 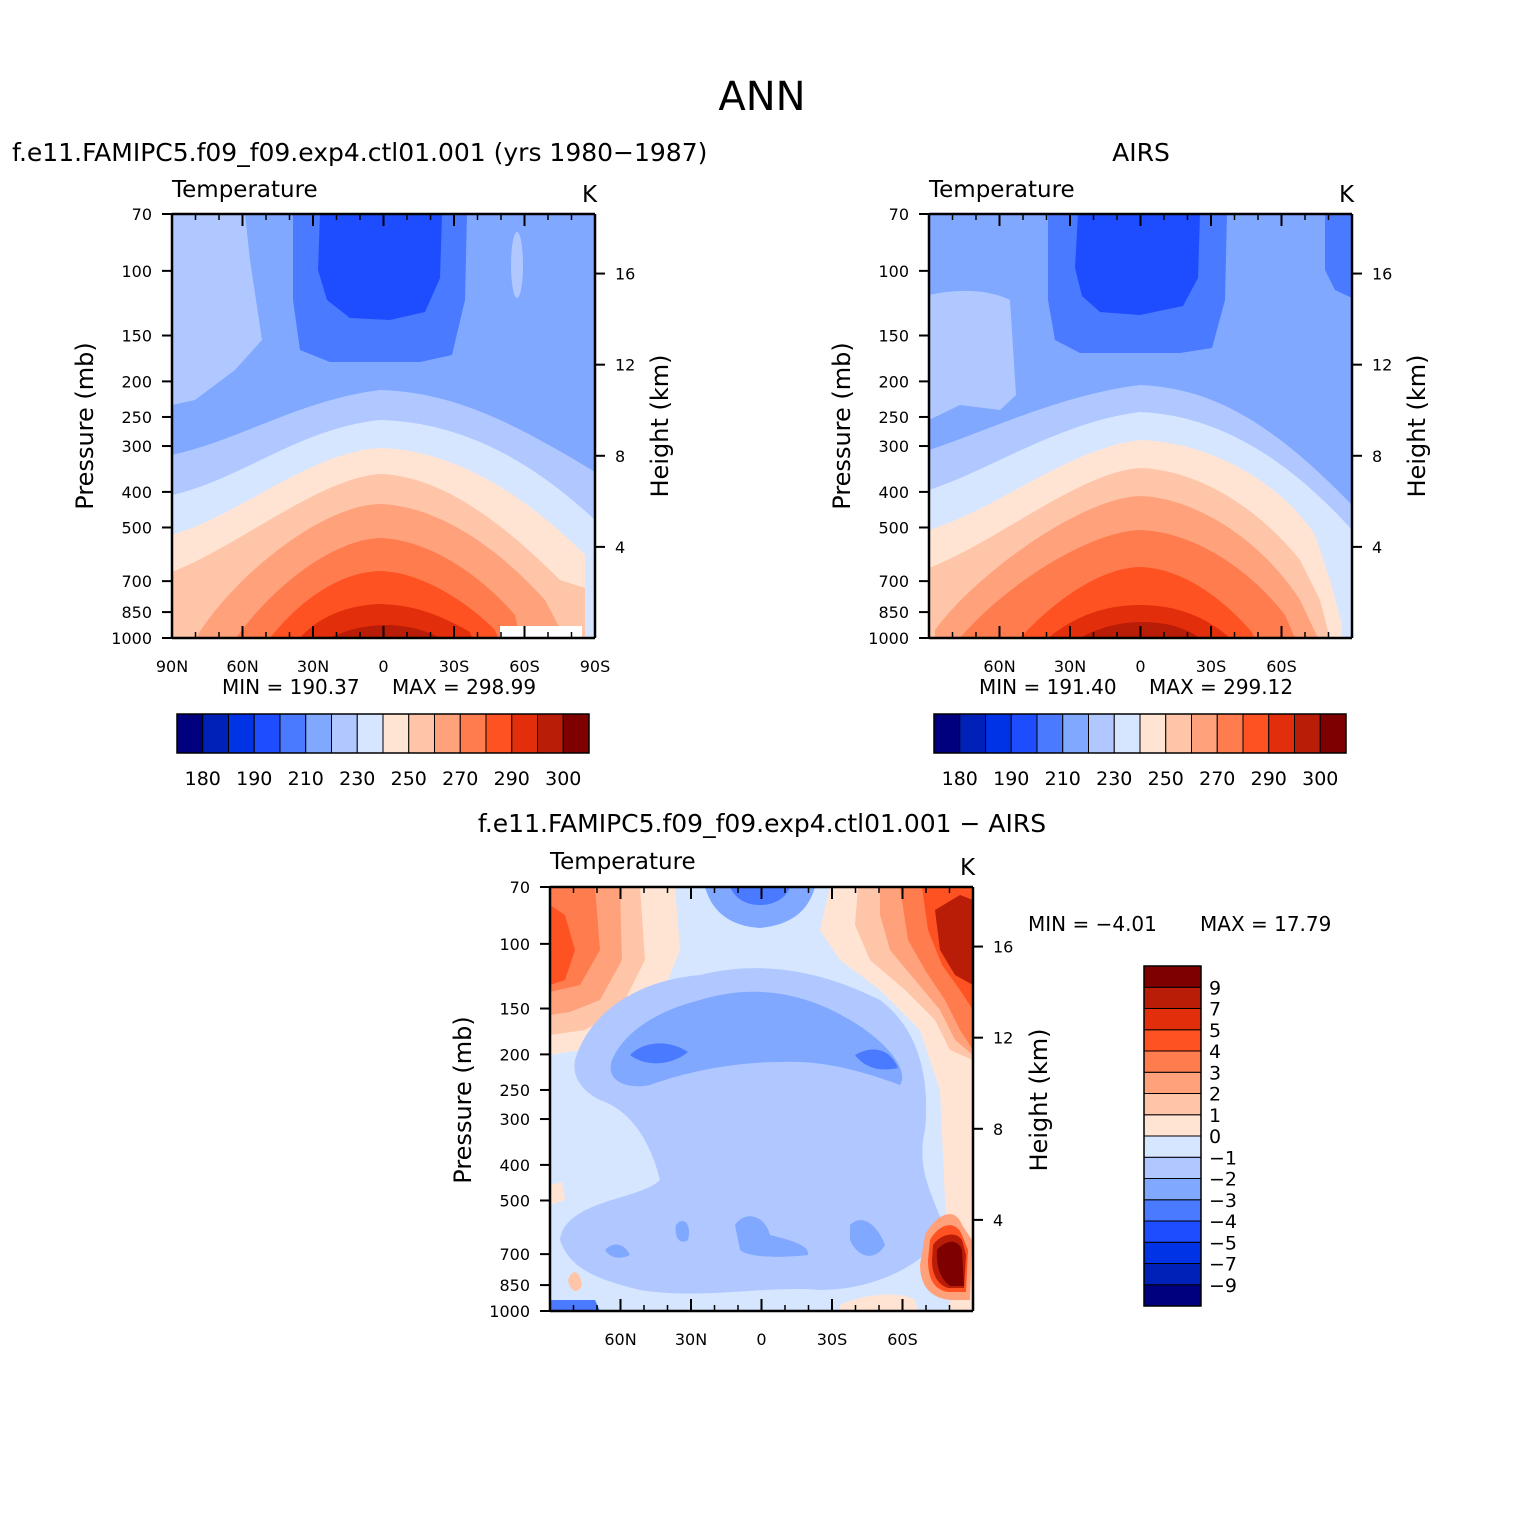 What do you see at coordinates (514, 1054) in the screenshot?
I see `pressure-tick-label-3: 200` at bounding box center [514, 1054].